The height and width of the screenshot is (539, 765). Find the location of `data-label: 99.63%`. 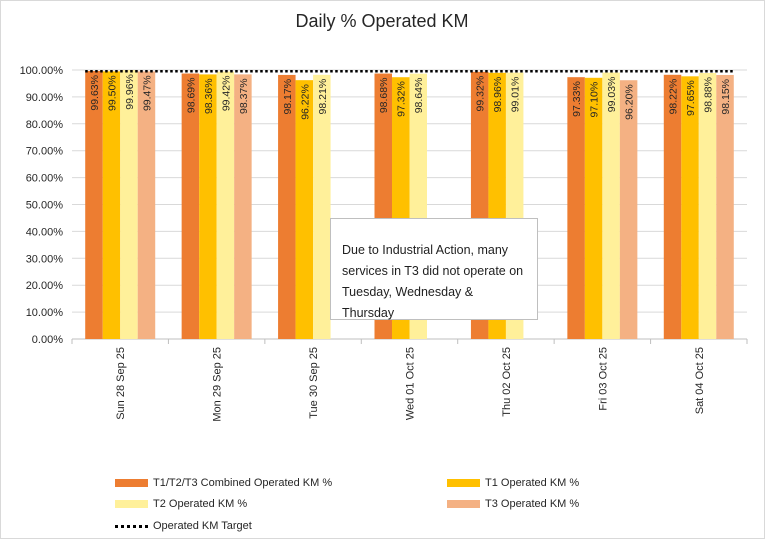

data-label: 99.63% is located at coordinates (95, 93).